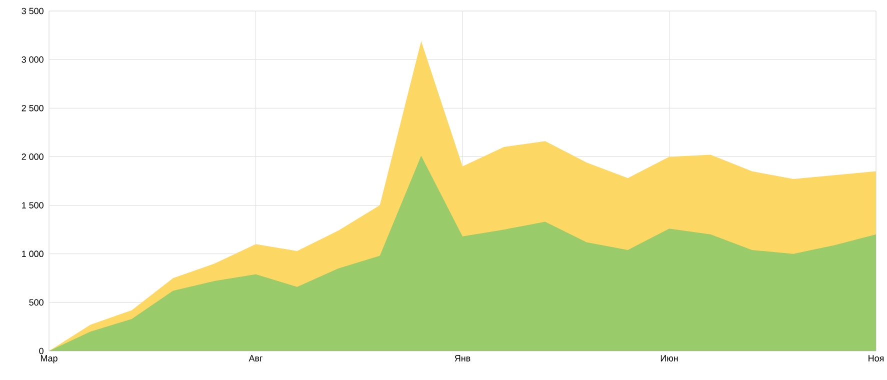  Describe the element at coordinates (33, 157) in the screenshot. I see `y-tick-label: 2 000` at that location.